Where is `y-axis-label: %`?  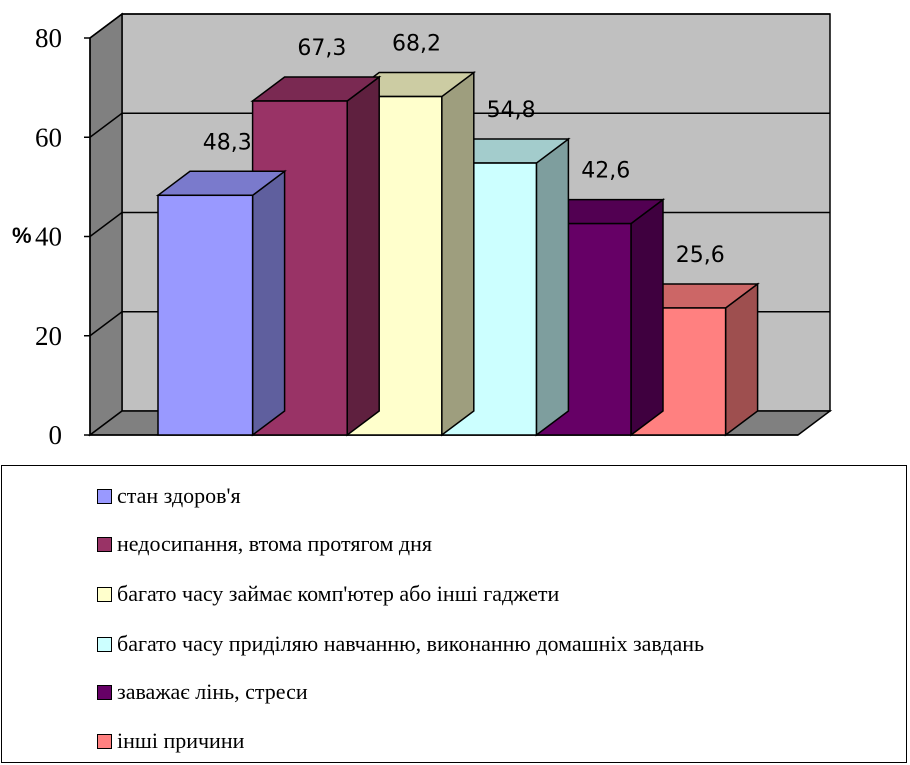 y-axis-label: % is located at coordinates (22, 235).